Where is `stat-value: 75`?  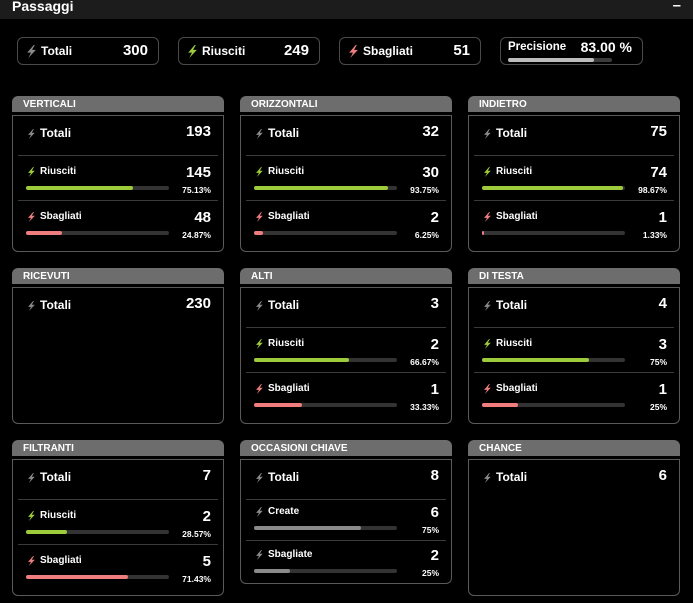 stat-value: 75 is located at coordinates (658, 131).